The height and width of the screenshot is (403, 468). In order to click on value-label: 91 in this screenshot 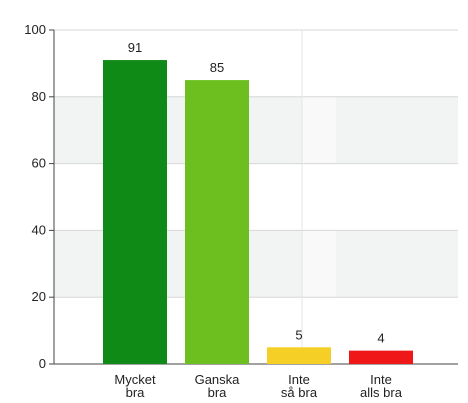, I will do `click(135, 47)`.